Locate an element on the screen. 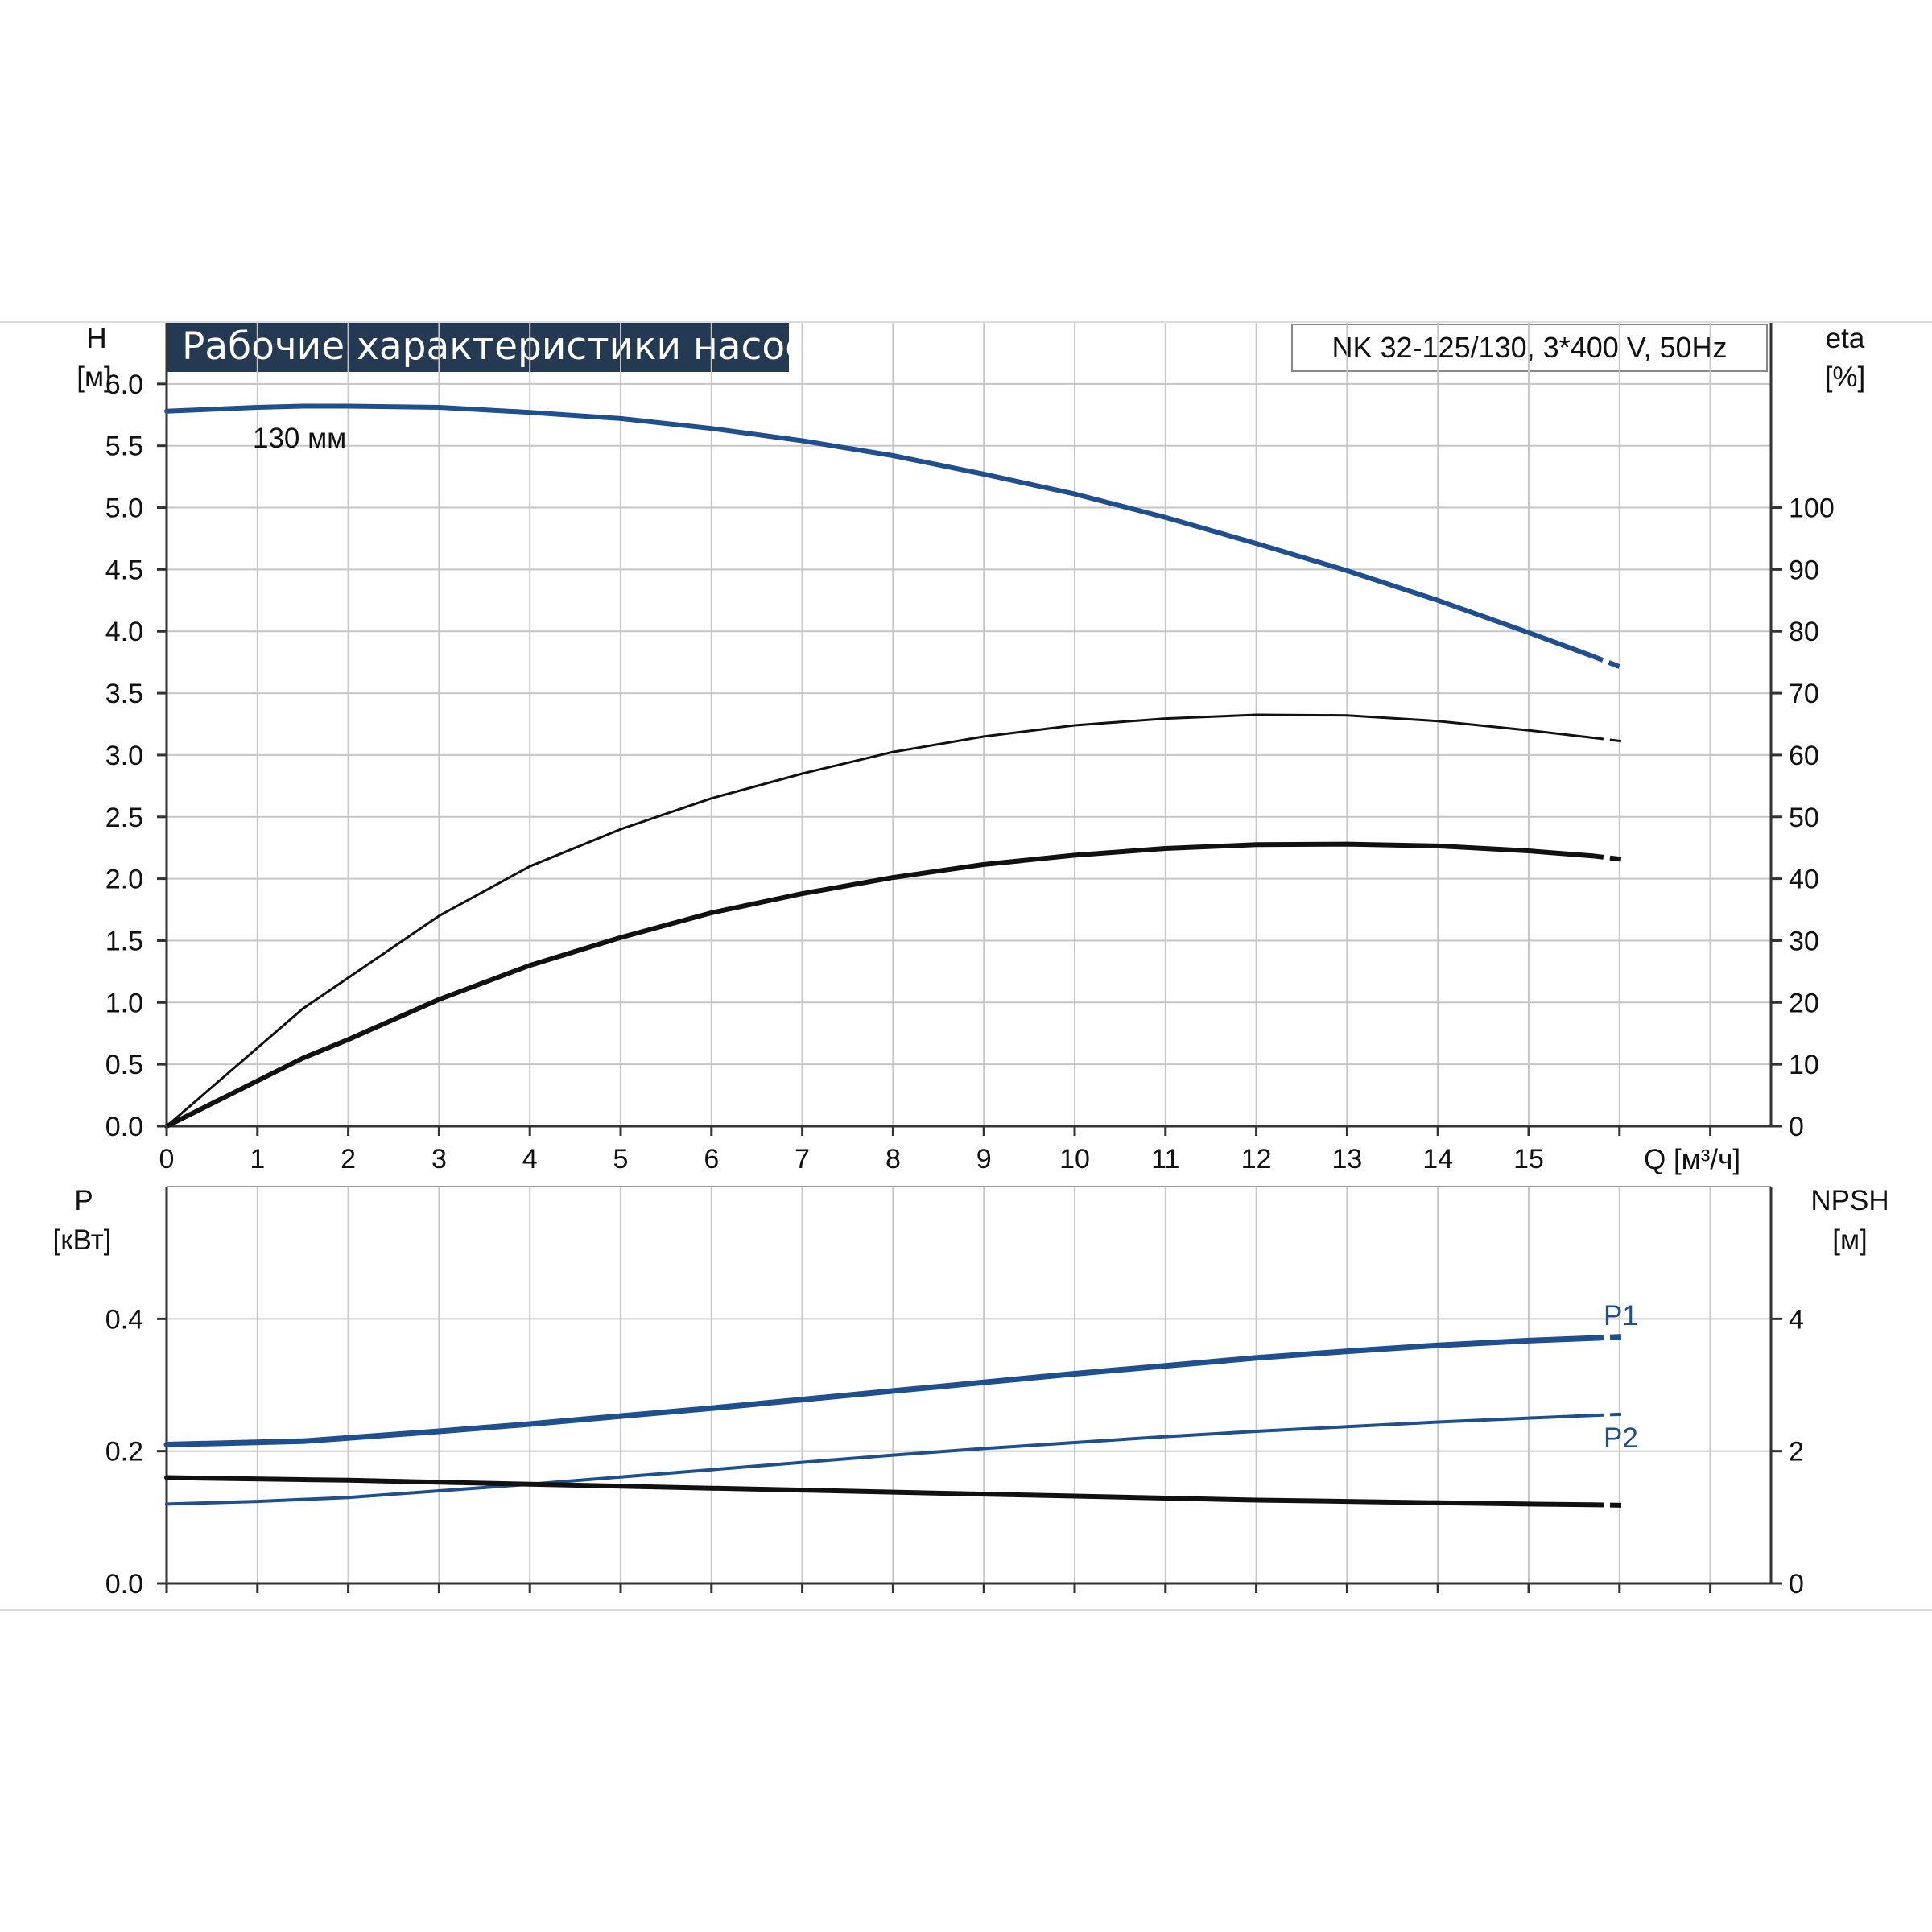  power-npsh-curves is located at coordinates (893, 1421).